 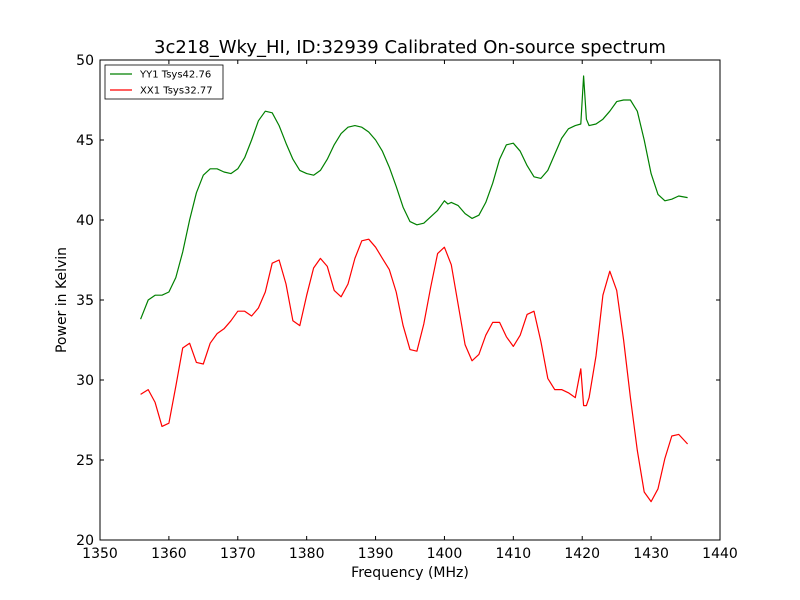 I want to click on y-tick-label: 20, so click(x=85, y=541).